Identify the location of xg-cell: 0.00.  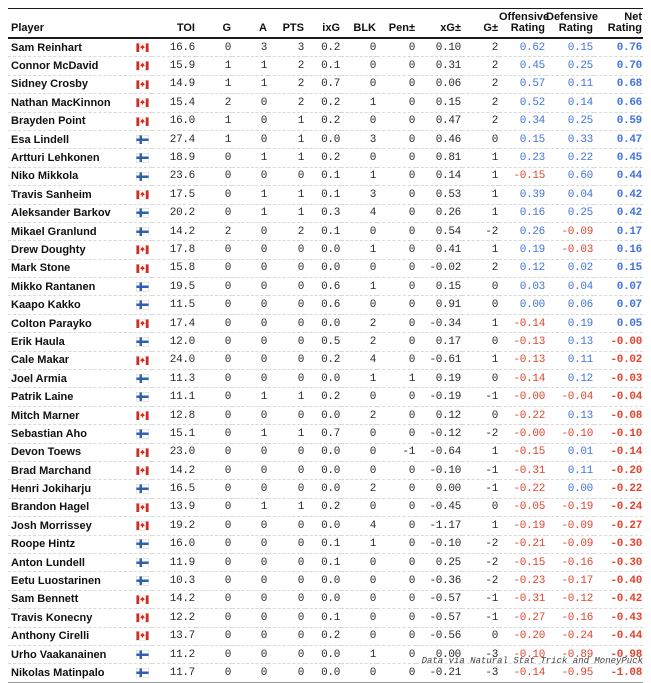
(439, 489).